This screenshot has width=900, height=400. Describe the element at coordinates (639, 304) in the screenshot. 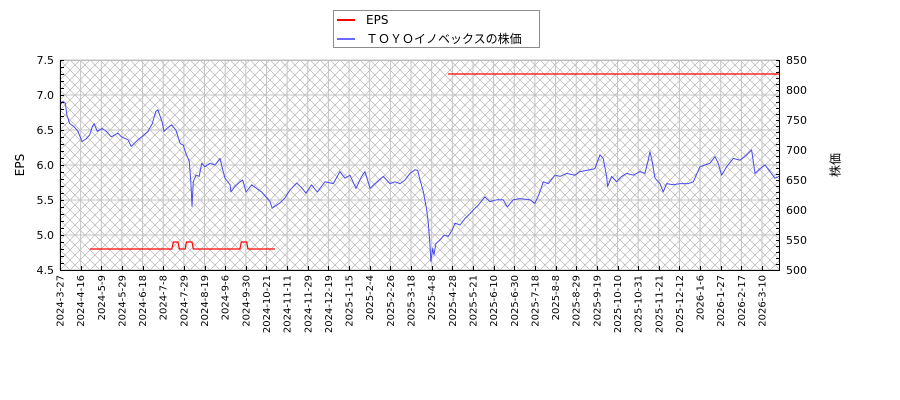

I see `x-tick-label: 2025-10-31` at that location.